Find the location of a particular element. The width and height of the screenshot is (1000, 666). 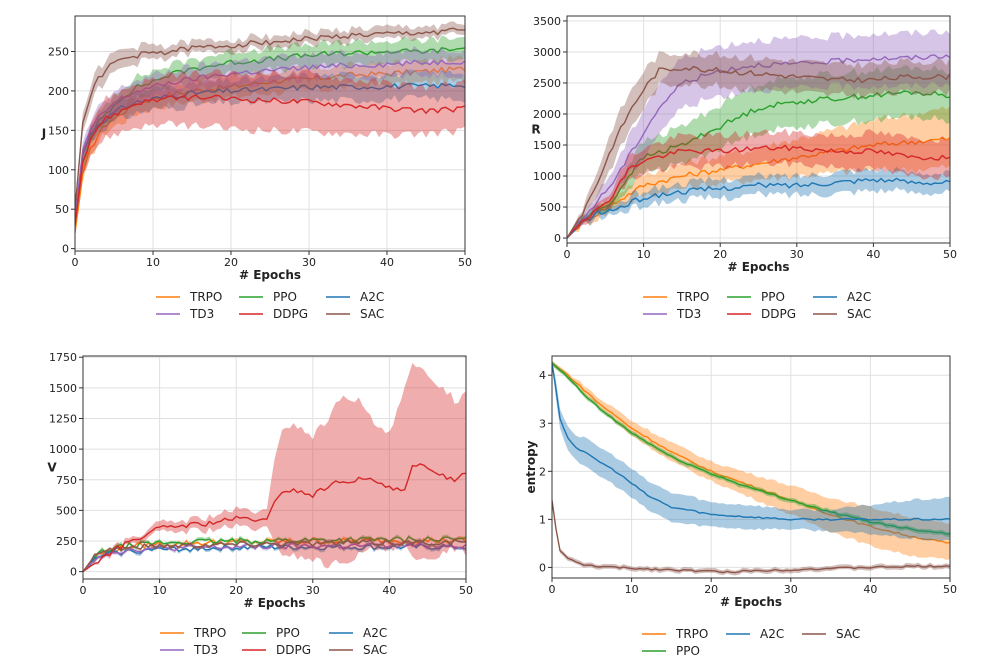

y-tick-label: 1250 is located at coordinates (63, 418).